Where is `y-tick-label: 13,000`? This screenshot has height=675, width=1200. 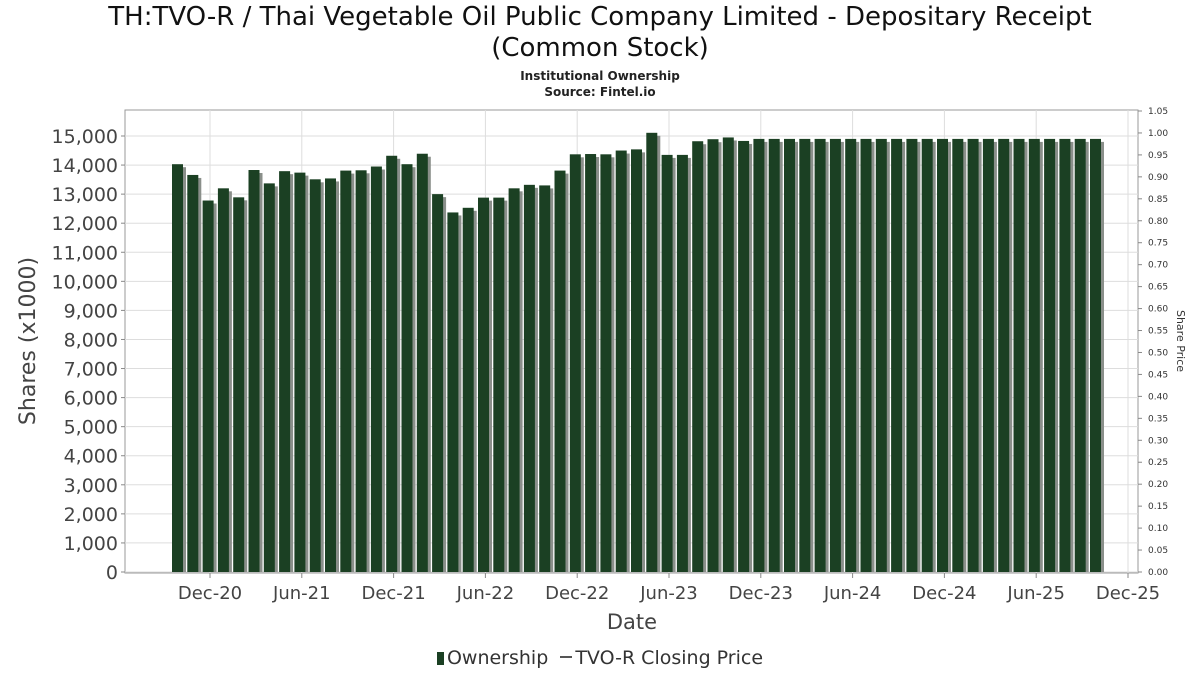
y-tick-label: 13,000 is located at coordinates (85, 195).